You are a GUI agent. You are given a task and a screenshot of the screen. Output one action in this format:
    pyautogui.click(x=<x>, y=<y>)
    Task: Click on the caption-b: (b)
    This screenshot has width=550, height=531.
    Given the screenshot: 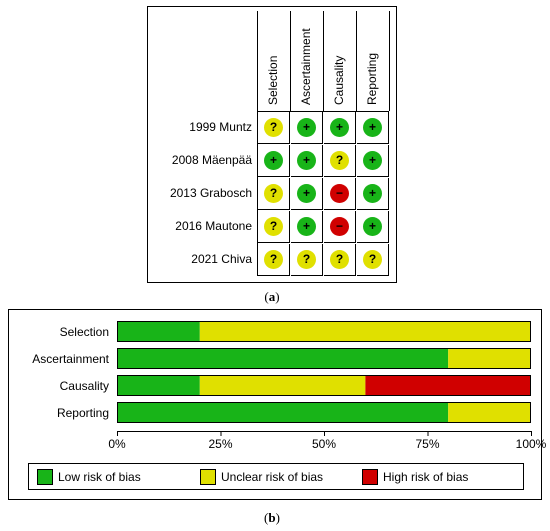 What is the action you would take?
    pyautogui.click(x=272, y=517)
    